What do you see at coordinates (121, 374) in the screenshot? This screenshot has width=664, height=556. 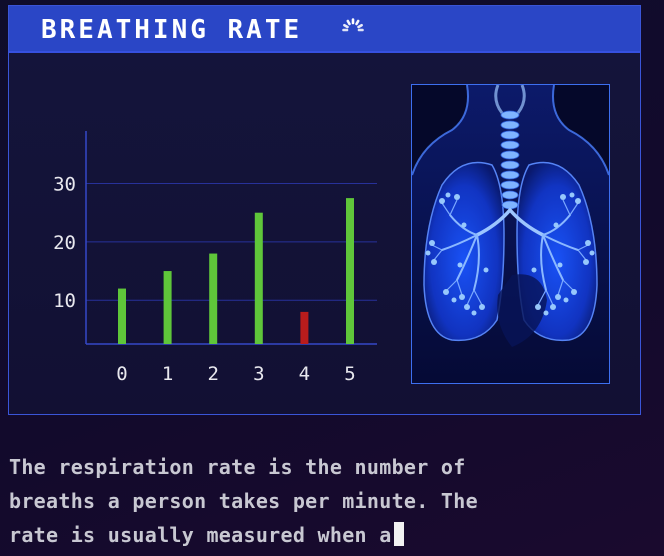 I see `x-tick-label: 0` at bounding box center [121, 374].